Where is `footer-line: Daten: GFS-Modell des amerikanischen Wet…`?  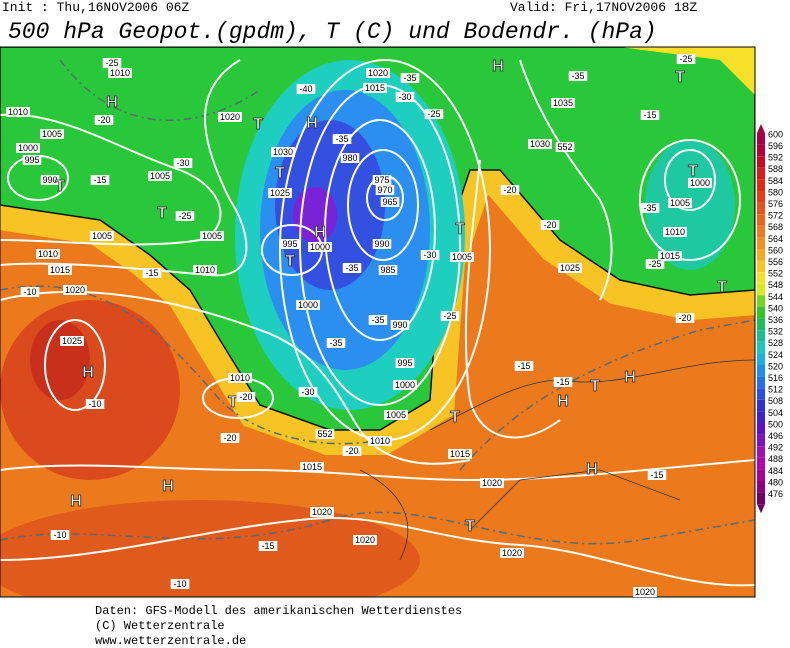 footer-line: Daten: GFS-Modell des amerikanischen Wet… is located at coordinates (278, 611).